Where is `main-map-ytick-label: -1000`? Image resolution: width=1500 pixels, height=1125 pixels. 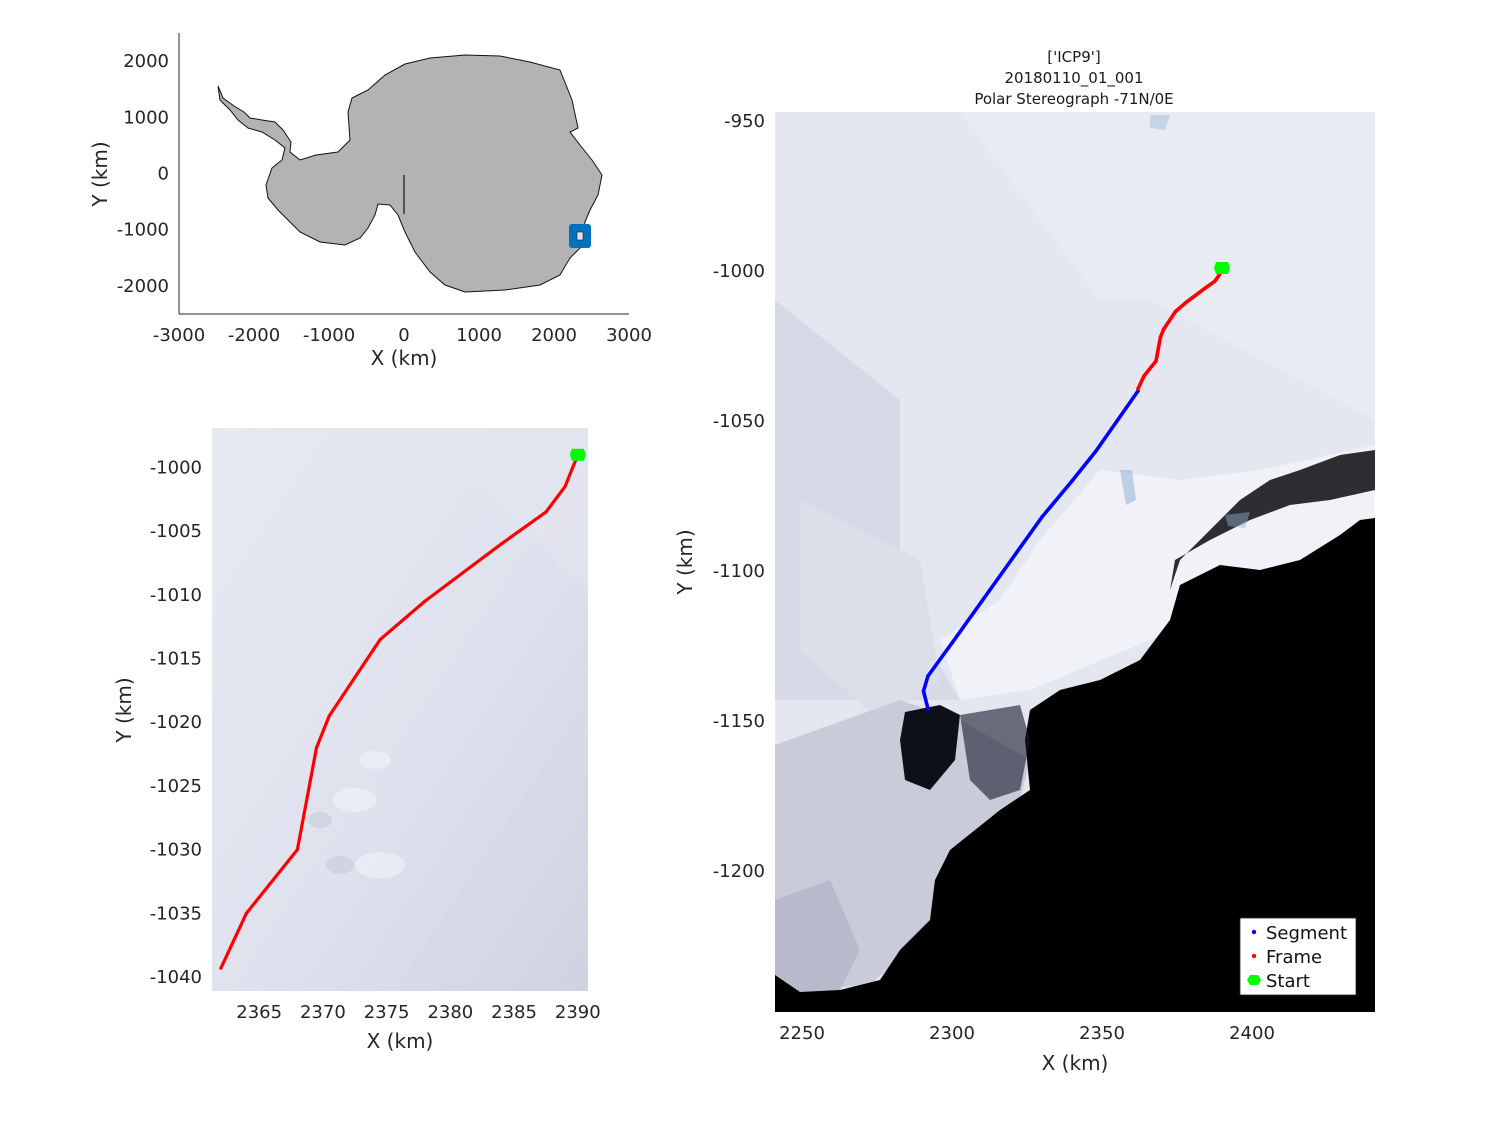
main-map-ytick-label: -1000 is located at coordinates (739, 271).